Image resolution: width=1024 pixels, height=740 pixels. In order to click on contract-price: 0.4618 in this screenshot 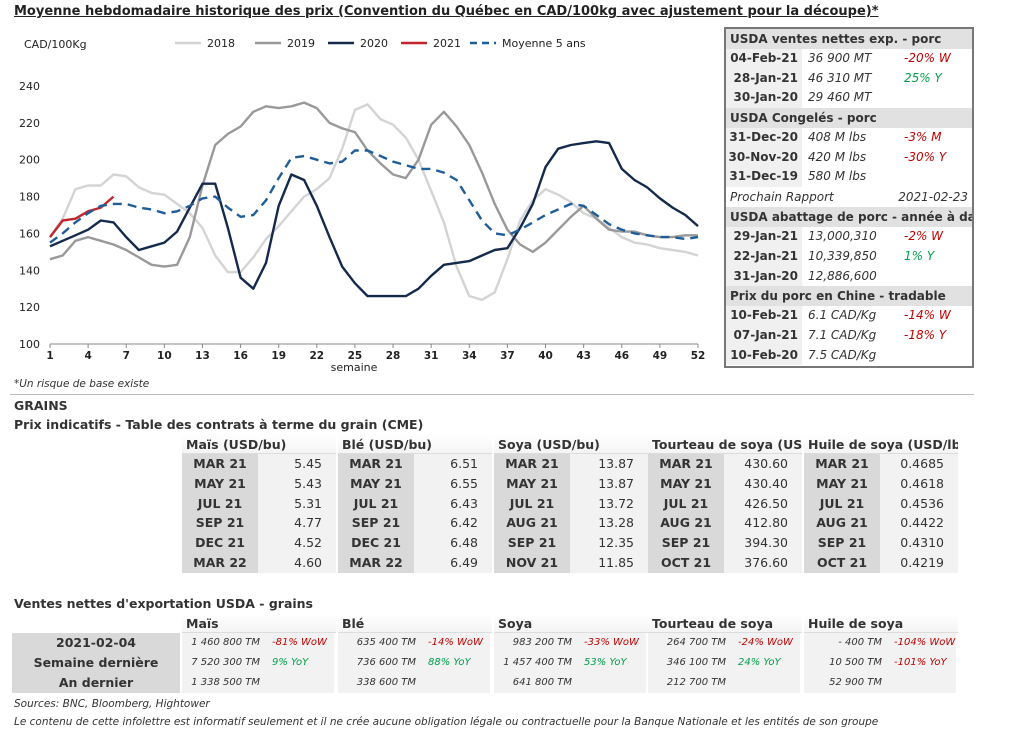, I will do `click(919, 483)`.